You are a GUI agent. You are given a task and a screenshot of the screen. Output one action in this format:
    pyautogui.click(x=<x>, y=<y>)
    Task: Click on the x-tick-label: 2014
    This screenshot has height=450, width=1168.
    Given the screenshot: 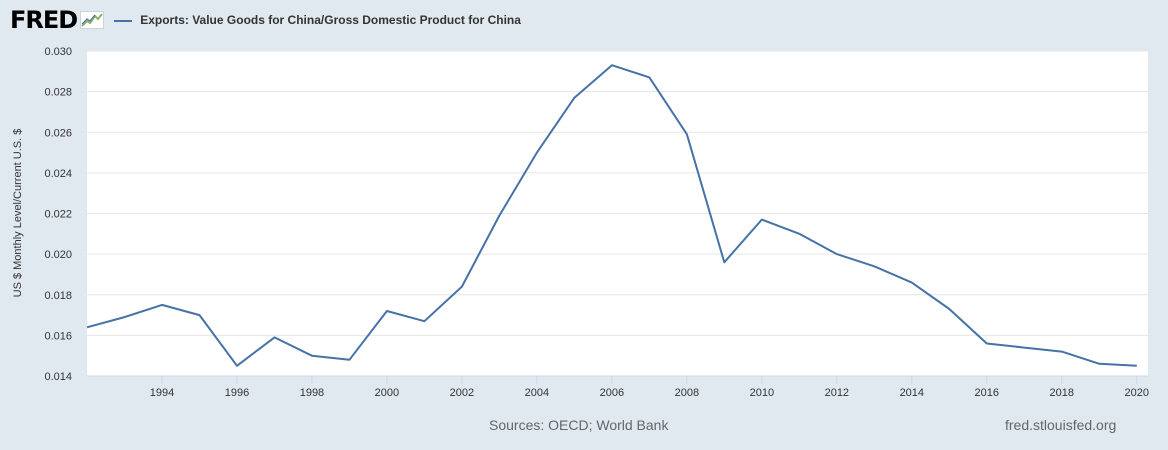 What is the action you would take?
    pyautogui.click(x=912, y=393)
    